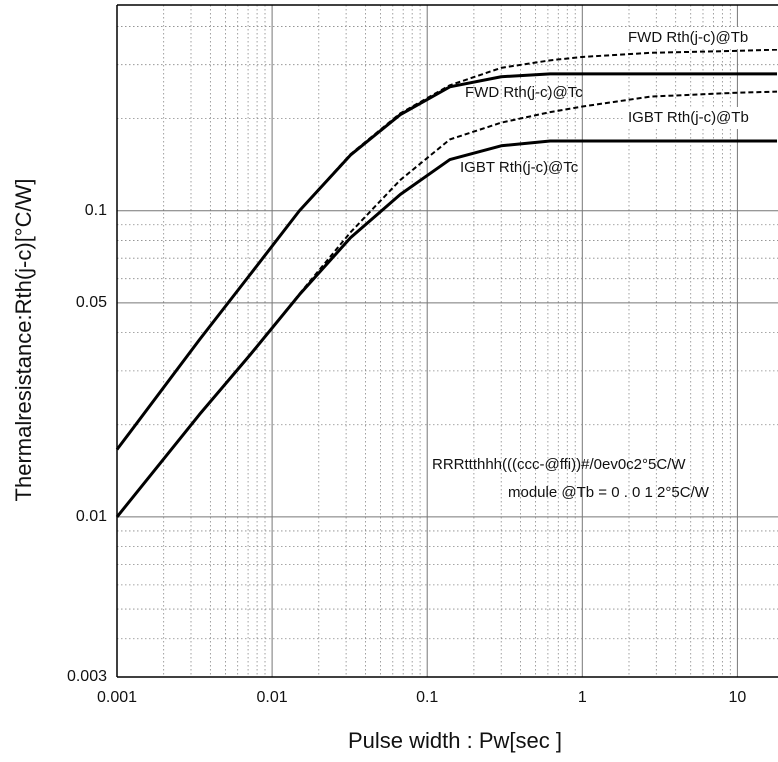 The image size is (778, 762). What do you see at coordinates (609, 492) in the screenshot?
I see `annotation: module @Tb = 0 . 0 1 2°5C/W` at bounding box center [609, 492].